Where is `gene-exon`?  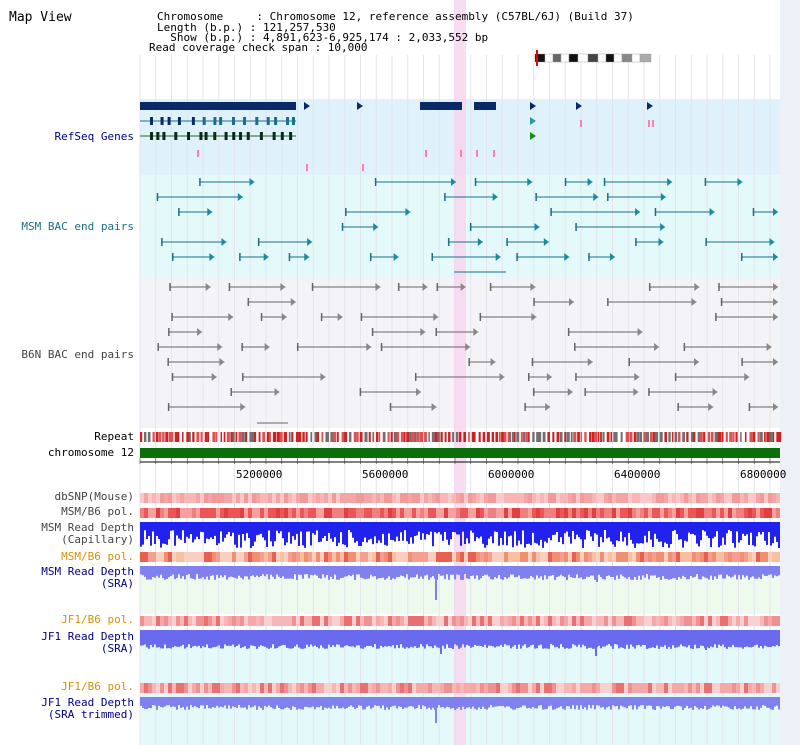
gene-exon is located at coordinates (179, 121).